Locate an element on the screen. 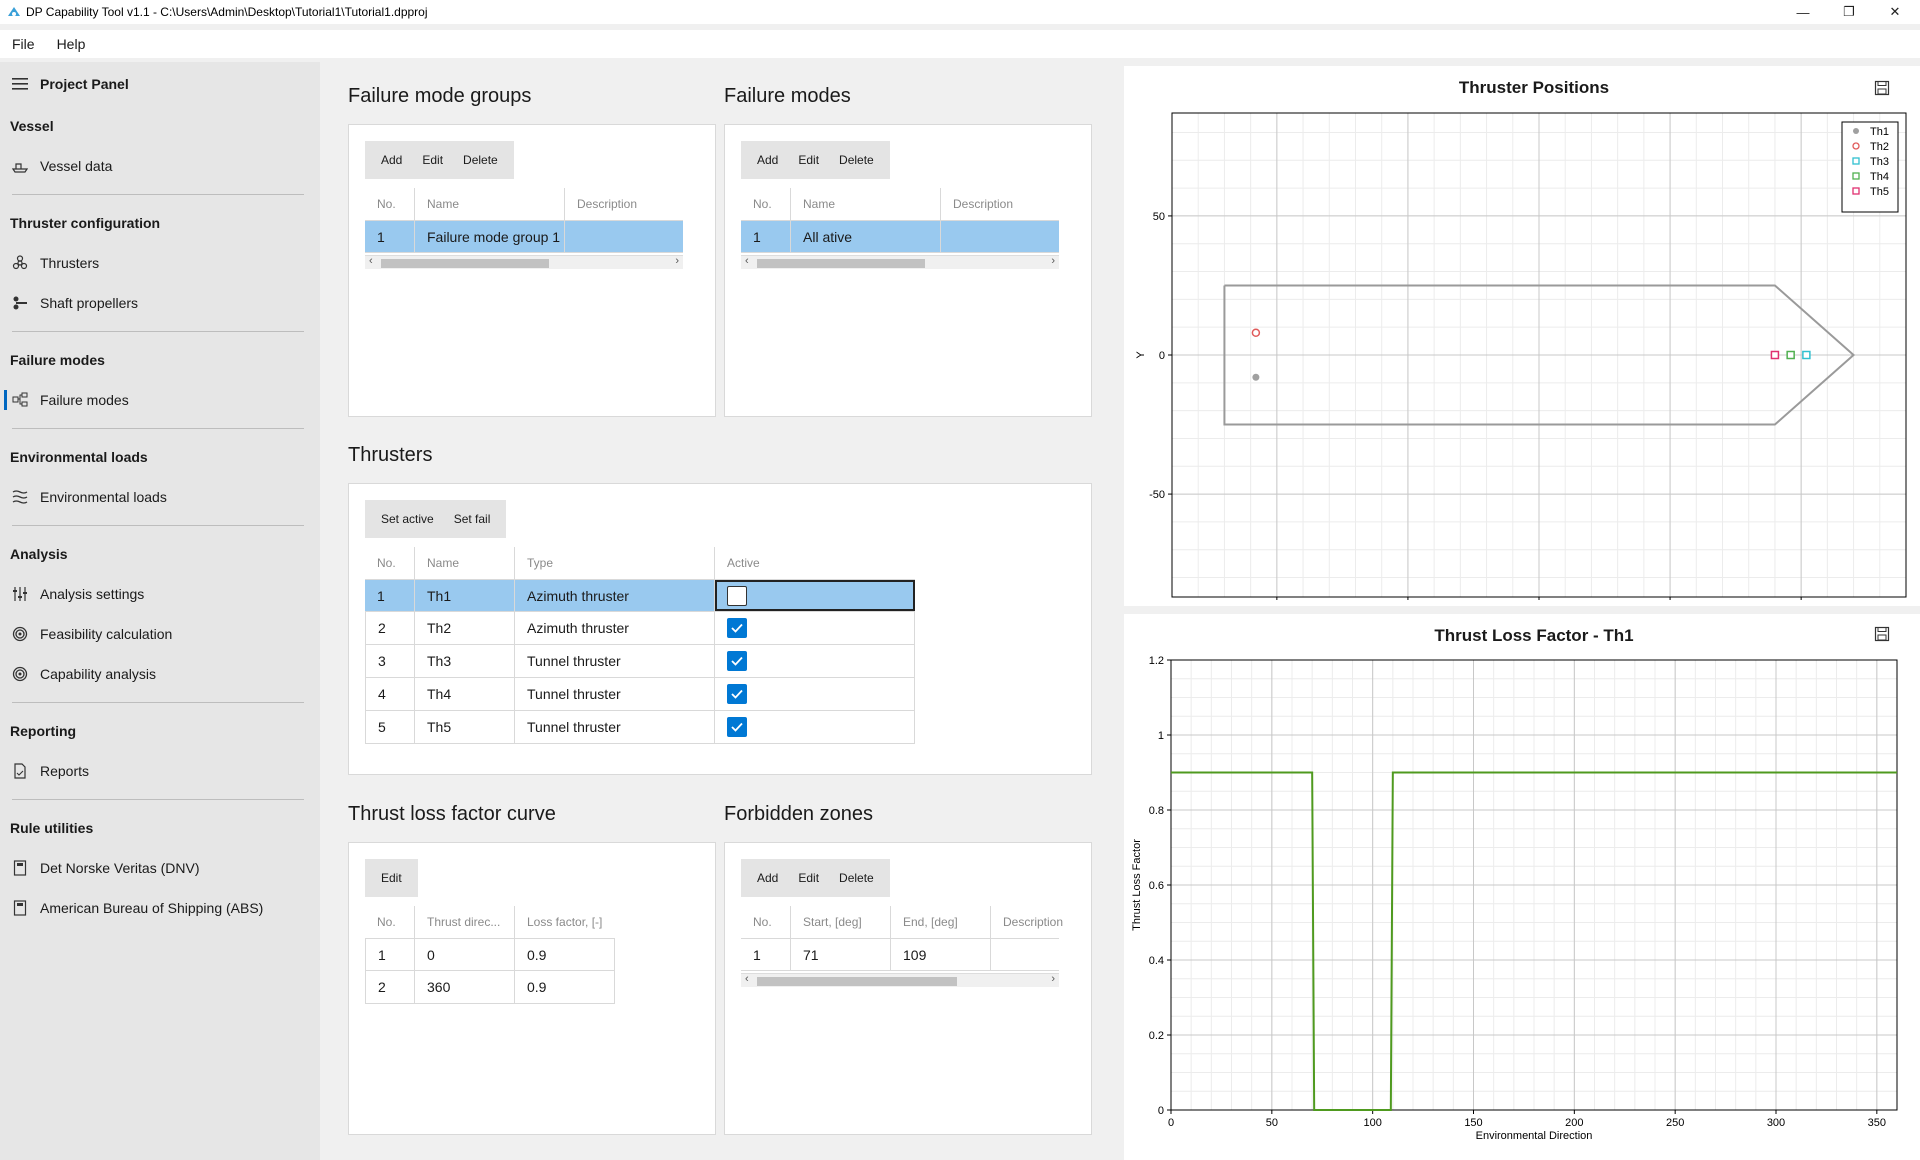 Image resolution: width=1920 pixels, height=1160 pixels. table-row: 1 All ative is located at coordinates (900, 236).